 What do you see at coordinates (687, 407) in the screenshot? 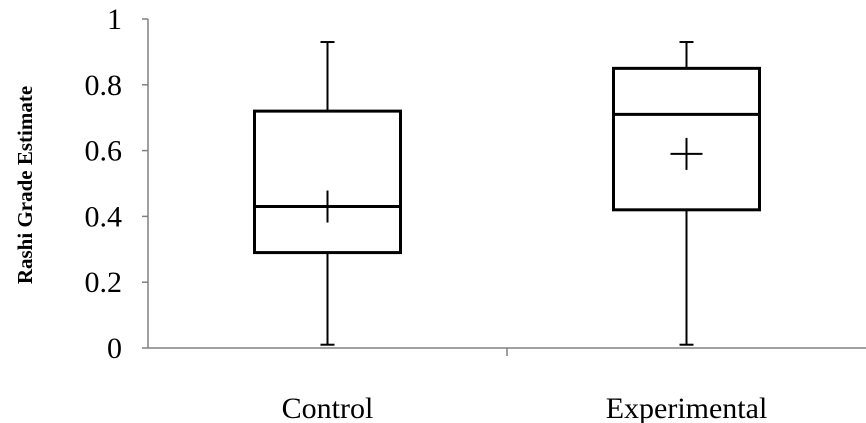
I see `category-label: Experimental` at bounding box center [687, 407].